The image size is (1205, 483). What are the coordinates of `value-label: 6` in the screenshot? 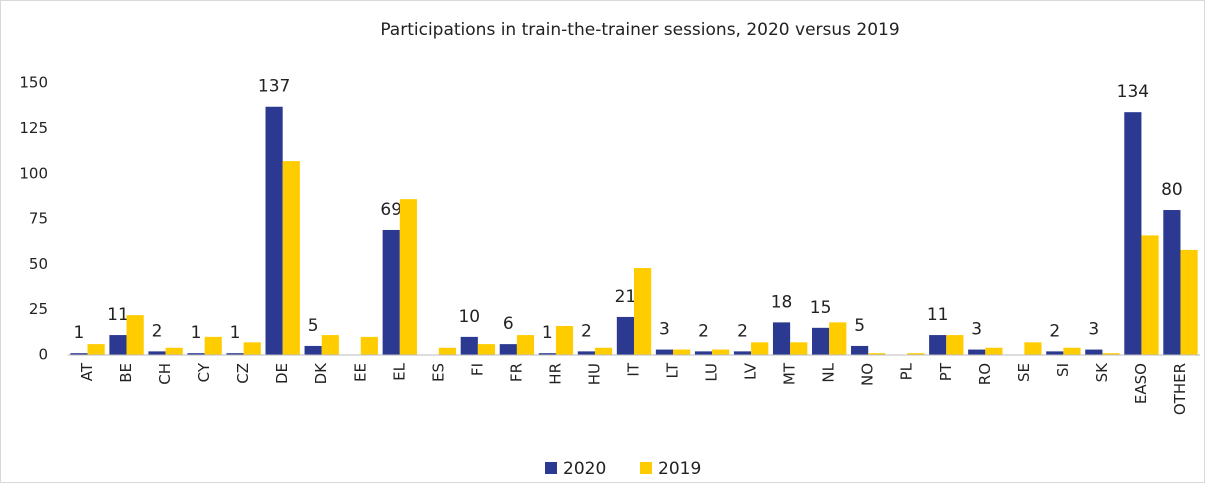 It's located at (508, 324).